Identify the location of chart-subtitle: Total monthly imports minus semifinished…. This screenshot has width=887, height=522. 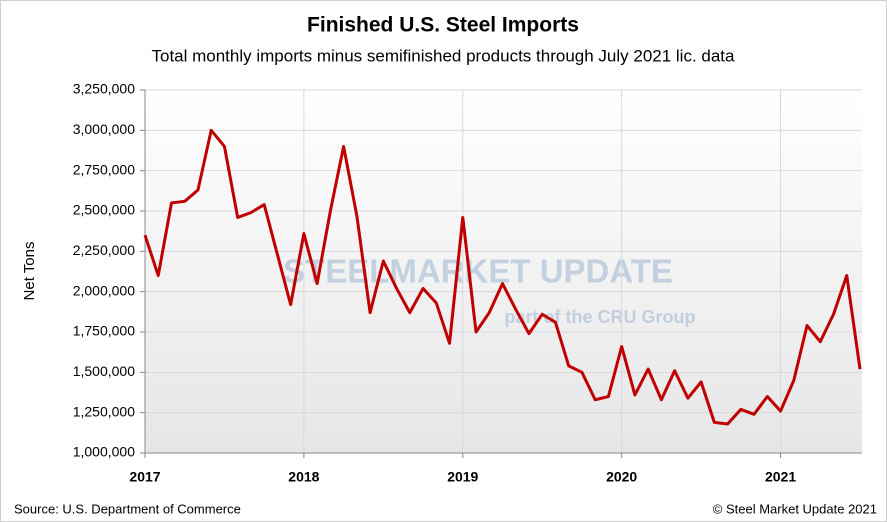
(443, 55).